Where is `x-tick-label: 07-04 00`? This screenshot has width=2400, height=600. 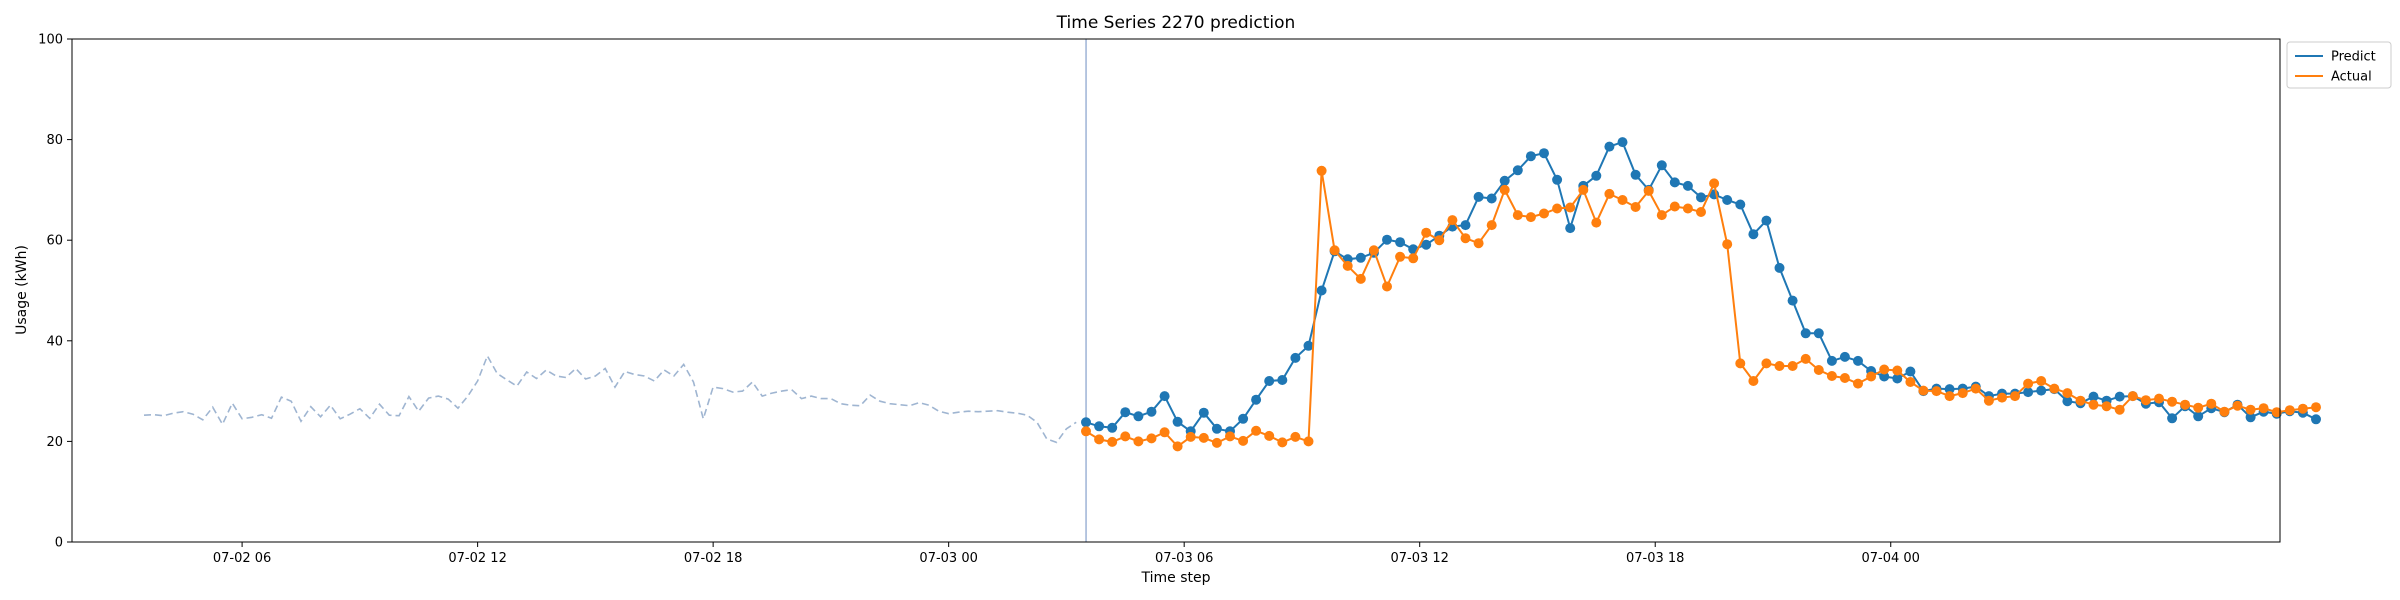
x-tick-label: 07-04 00 is located at coordinates (1891, 558).